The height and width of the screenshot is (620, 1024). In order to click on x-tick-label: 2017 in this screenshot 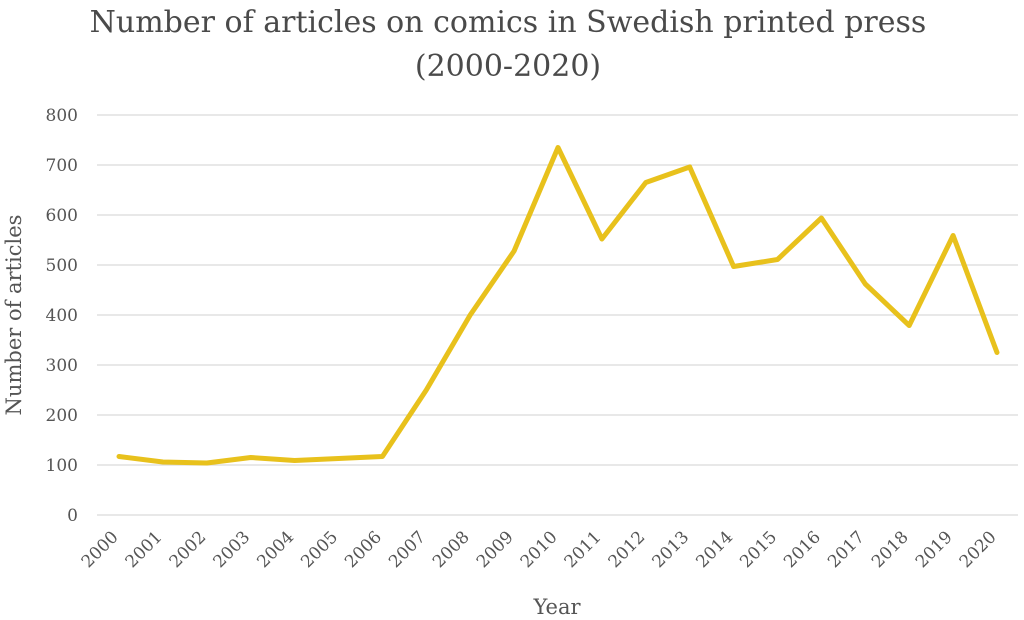, I will do `click(846, 549)`.